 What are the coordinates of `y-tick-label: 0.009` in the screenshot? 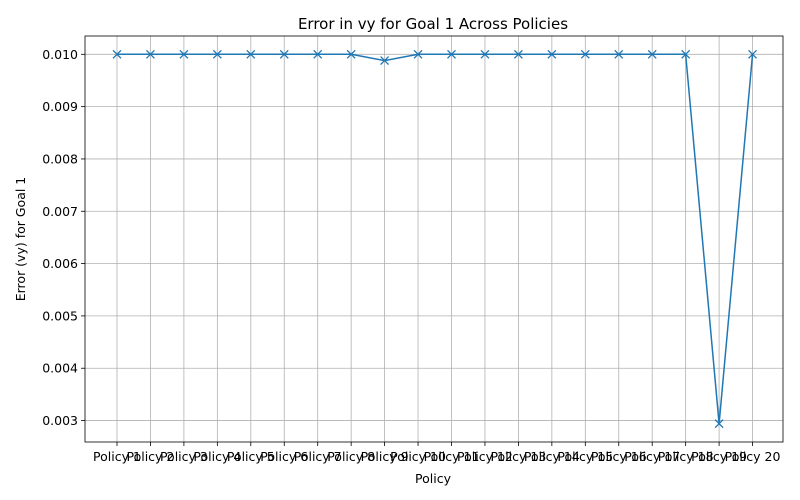 It's located at (60, 106).